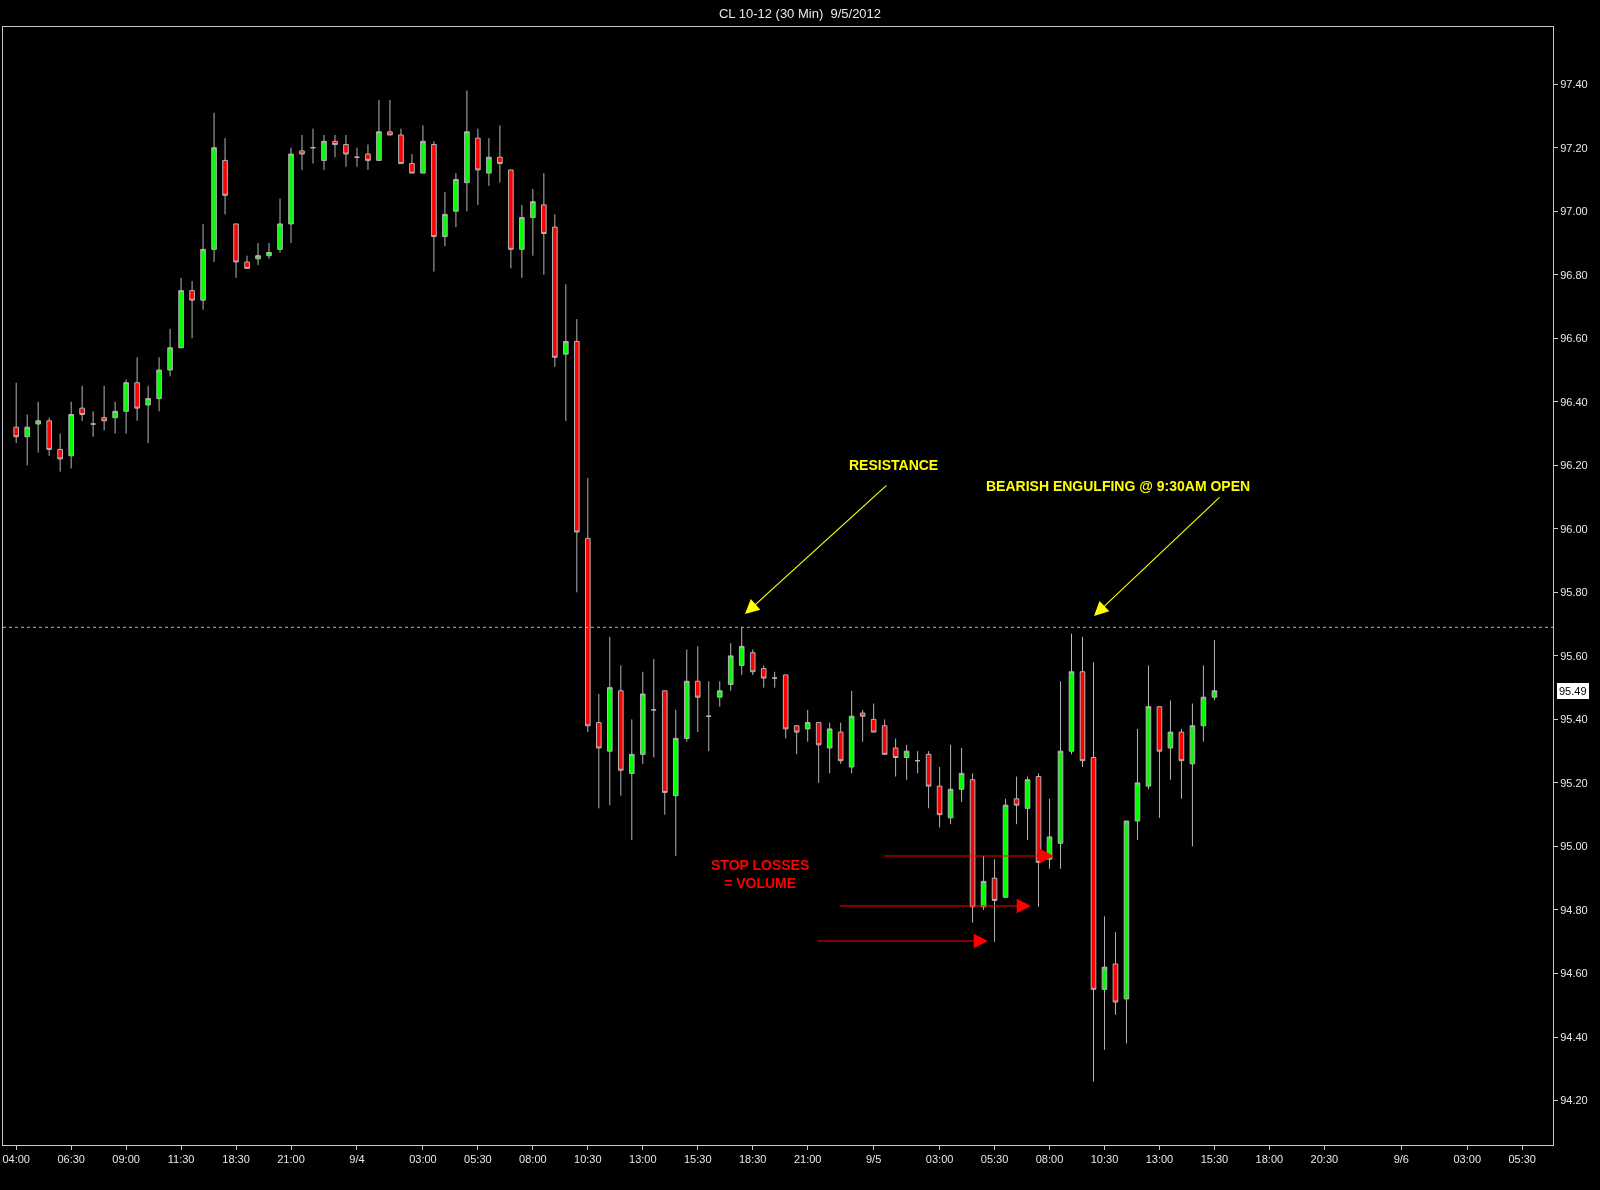 This screenshot has height=1190, width=1600. Describe the element at coordinates (800, 13) in the screenshot. I see `chart-title: CL 10-12 (30 Min) 9/5/2012` at that location.